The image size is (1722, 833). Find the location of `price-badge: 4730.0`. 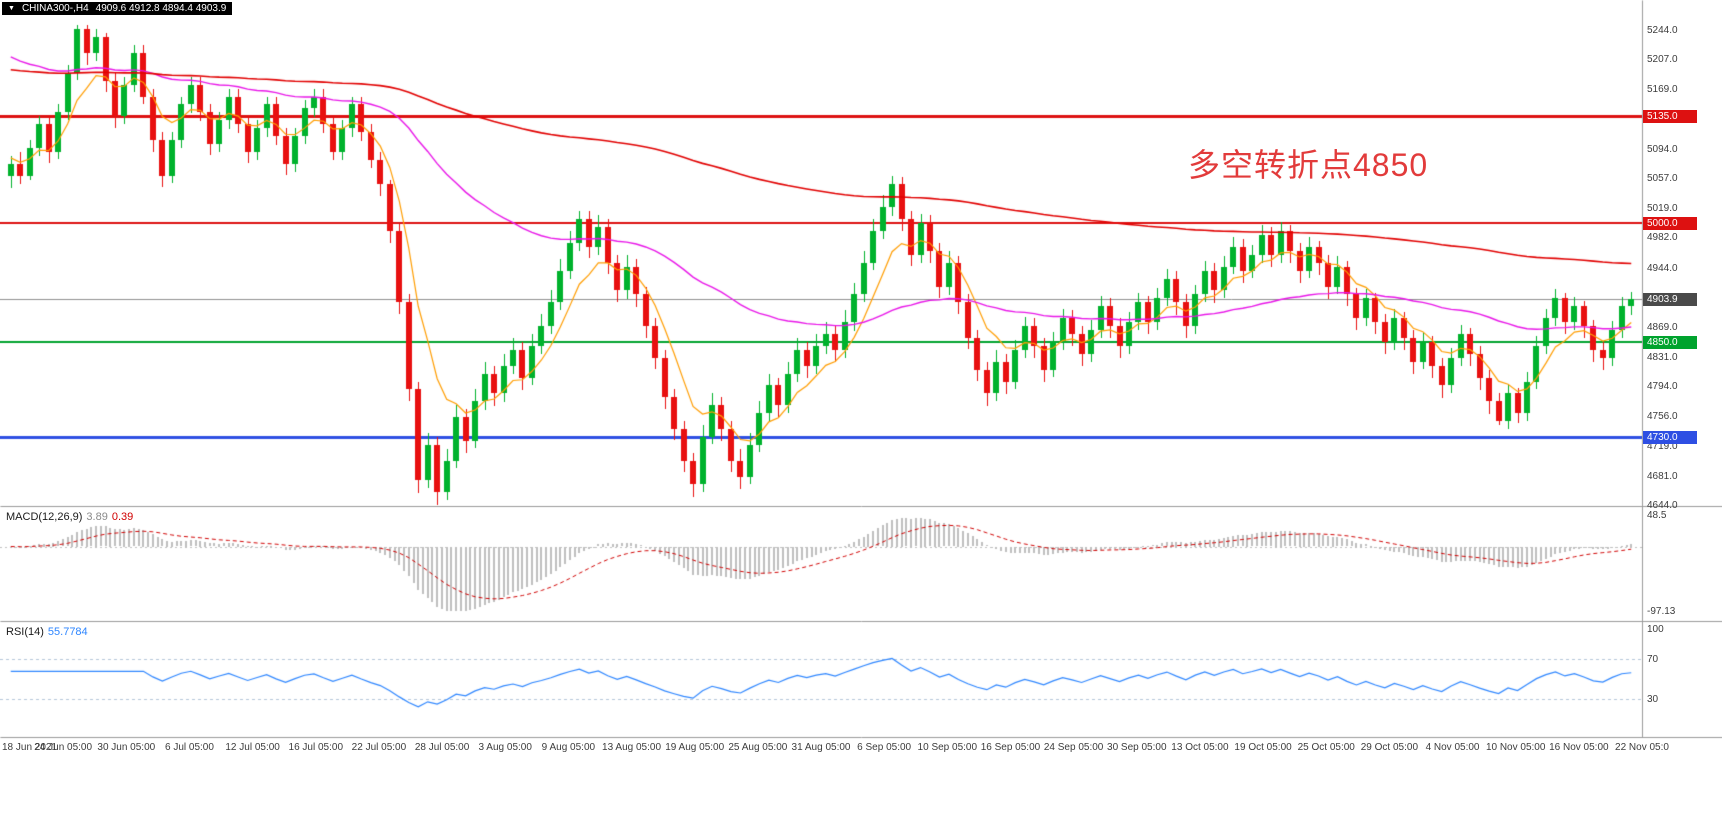

price-badge: 4730.0 is located at coordinates (1670, 437).